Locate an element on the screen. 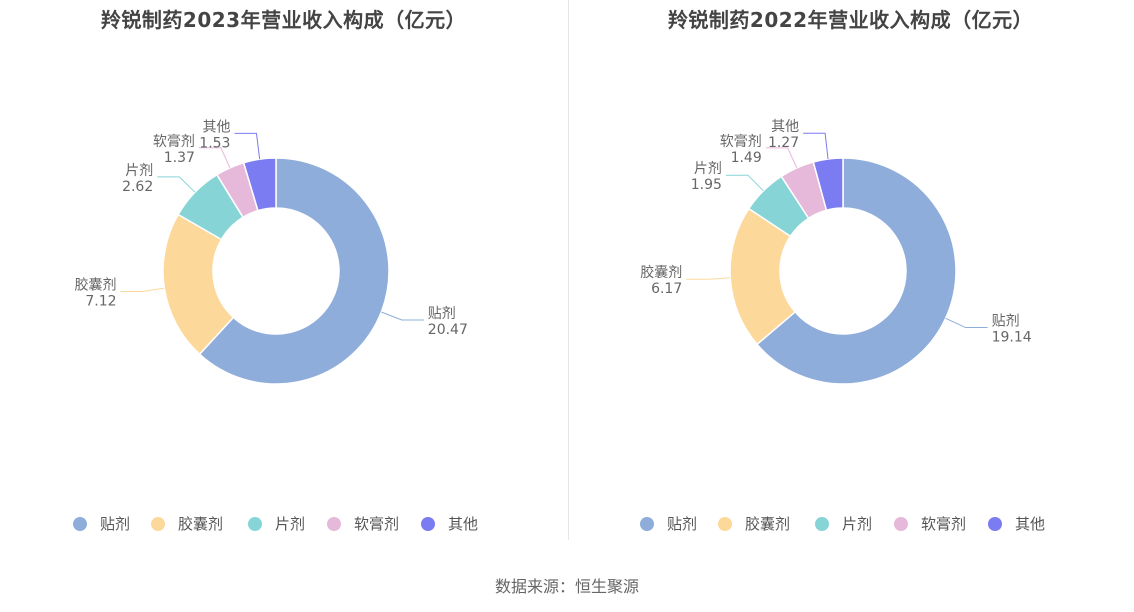 This screenshot has width=1134, height=612. slice-value-tablet-2023: 2.62 is located at coordinates (137, 187).